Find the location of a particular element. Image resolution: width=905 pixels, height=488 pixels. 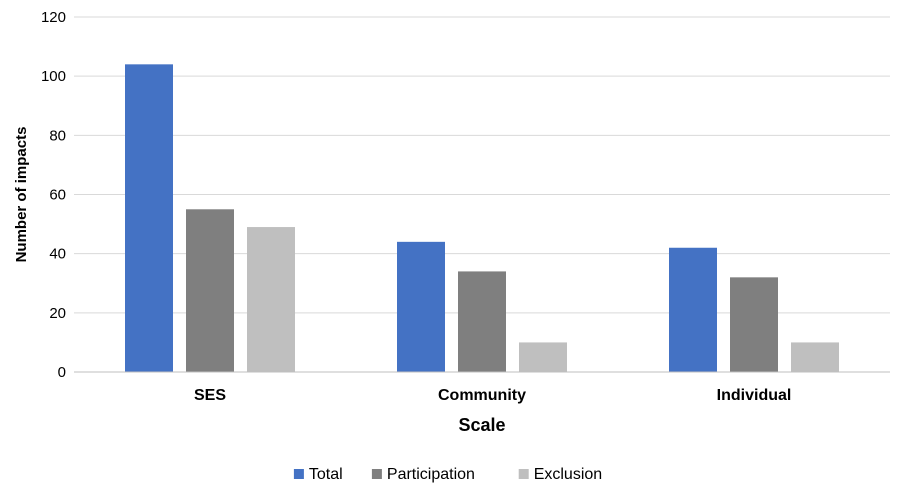

legend-label-total: Total is located at coordinates (326, 474).